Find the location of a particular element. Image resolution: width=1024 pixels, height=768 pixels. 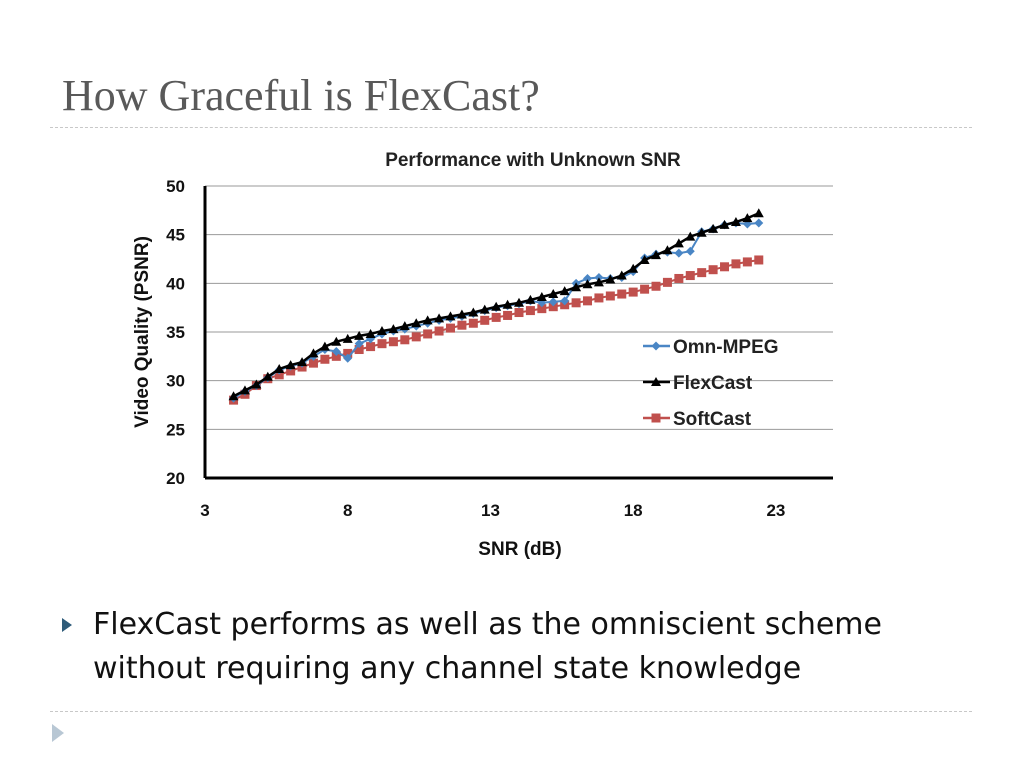

legend-label-softcast: SoftCast is located at coordinates (712, 419).